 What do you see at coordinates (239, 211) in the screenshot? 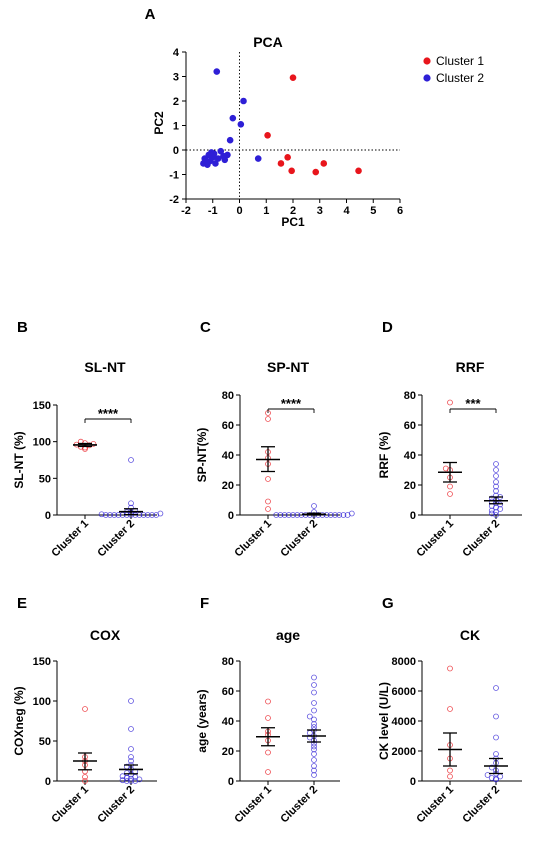
I see `pca-x-tick-label: 0` at bounding box center [239, 211].